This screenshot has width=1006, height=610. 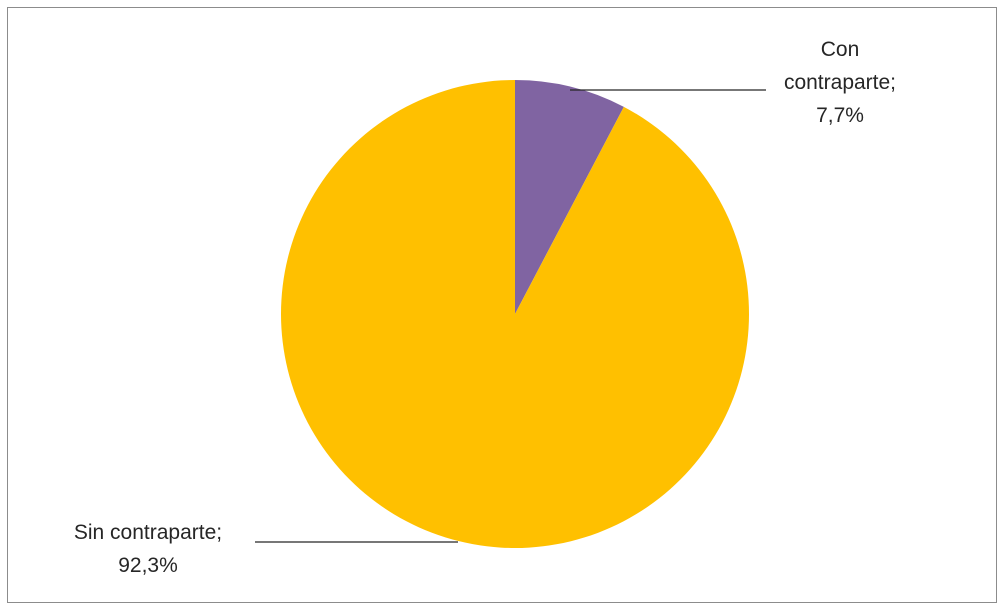 What do you see at coordinates (840, 115) in the screenshot?
I see `data-label: 7,7%` at bounding box center [840, 115].